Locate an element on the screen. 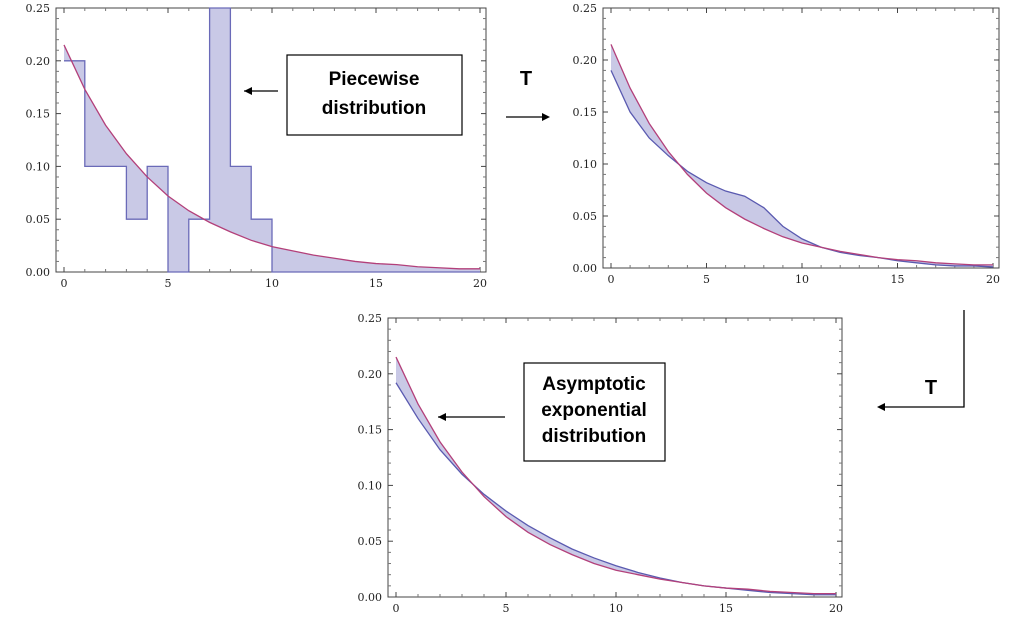 This screenshot has height=621, width=1023. transform-label-1: T is located at coordinates (526, 79).